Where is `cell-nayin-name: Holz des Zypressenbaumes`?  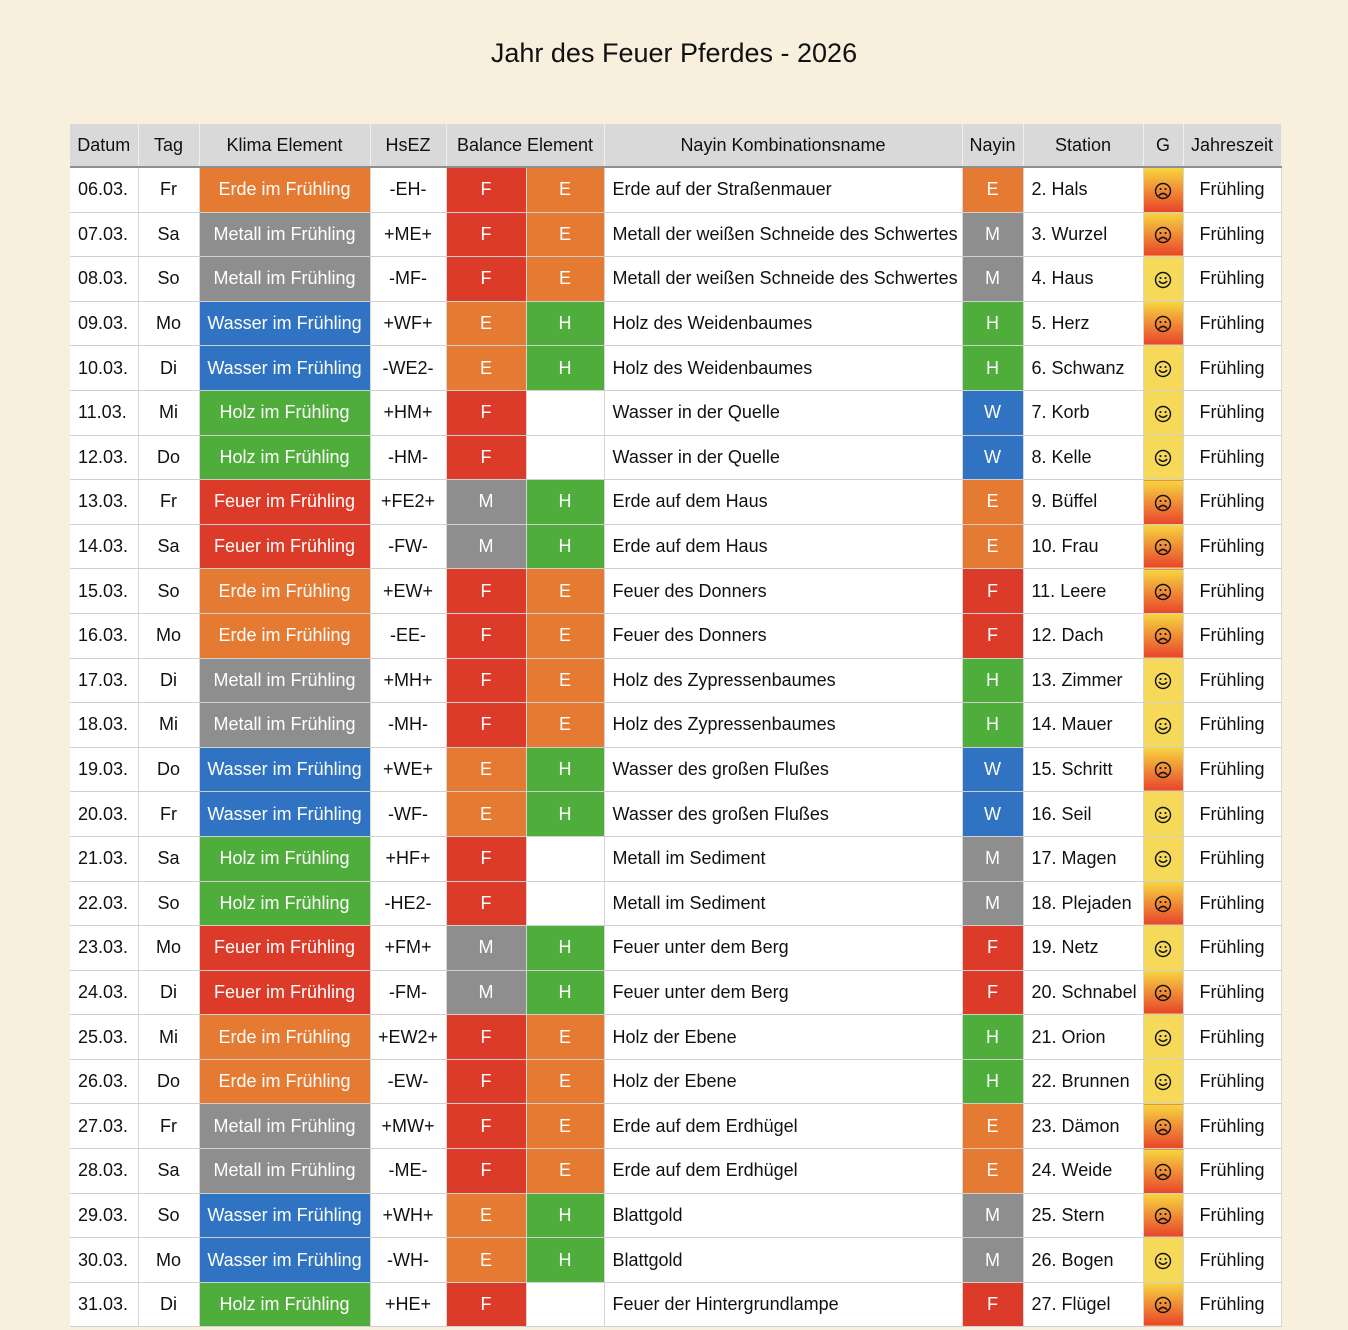 cell-nayin-name: Holz des Zypressenbaumes is located at coordinates (783, 681).